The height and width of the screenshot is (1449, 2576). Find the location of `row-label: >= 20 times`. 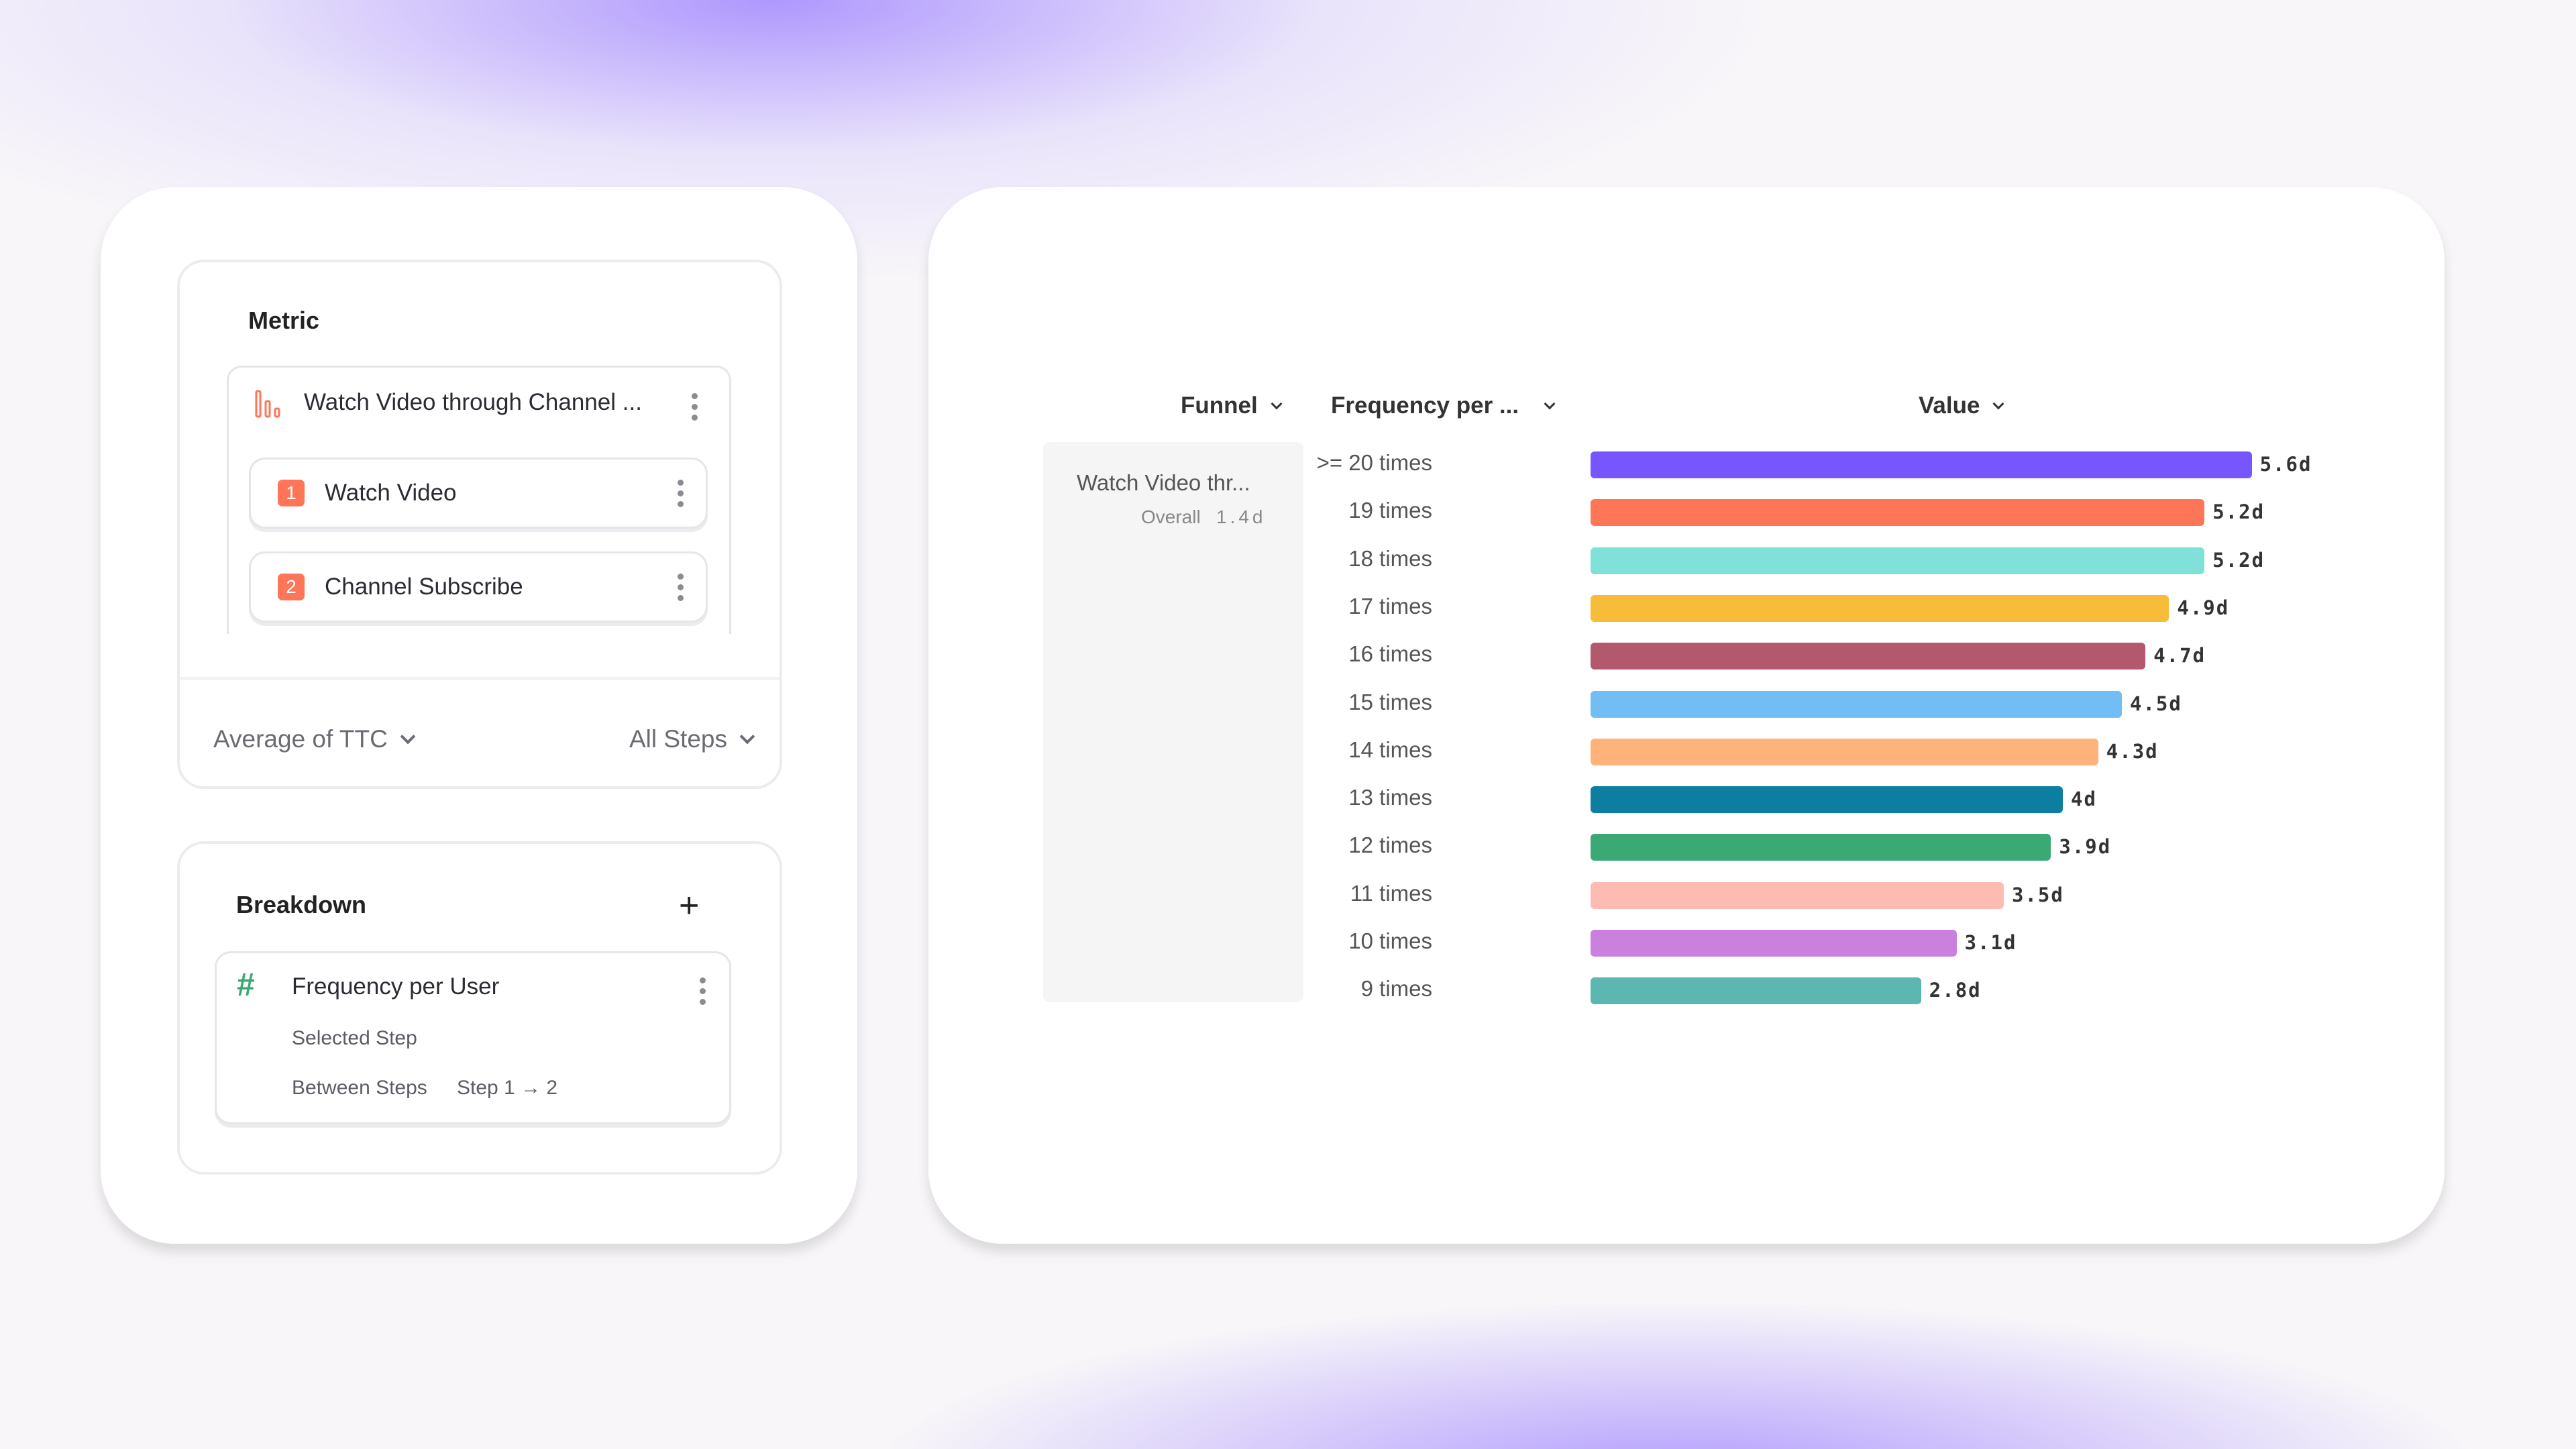

row-label: >= 20 times is located at coordinates (1374, 462).